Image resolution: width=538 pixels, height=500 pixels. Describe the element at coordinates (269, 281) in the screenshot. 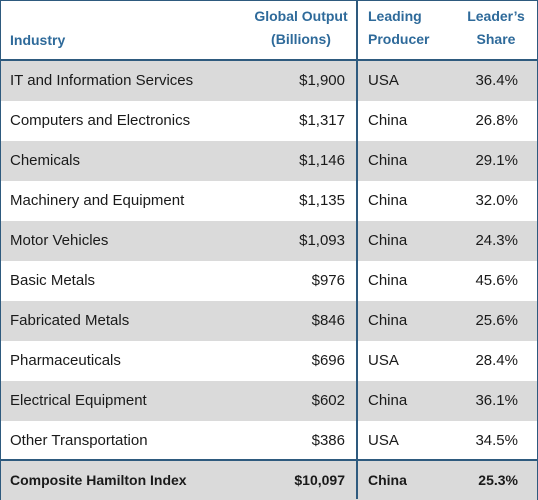

I see `table-row: Basic Metals $976 China 45.6%` at that location.